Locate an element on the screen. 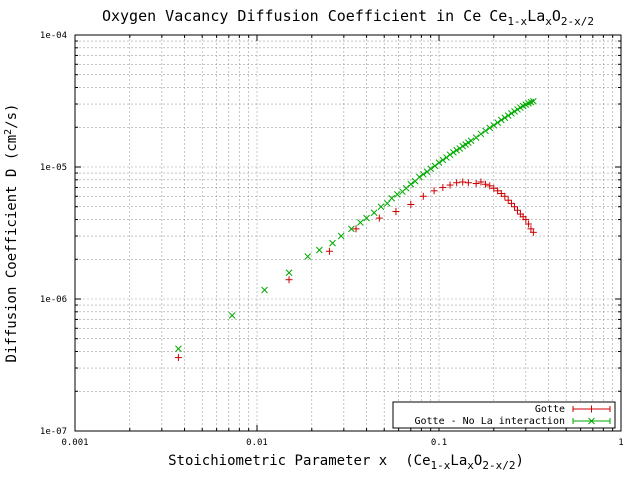 This screenshot has width=640, height=480. title-formula-part: x is located at coordinates (548, 21).